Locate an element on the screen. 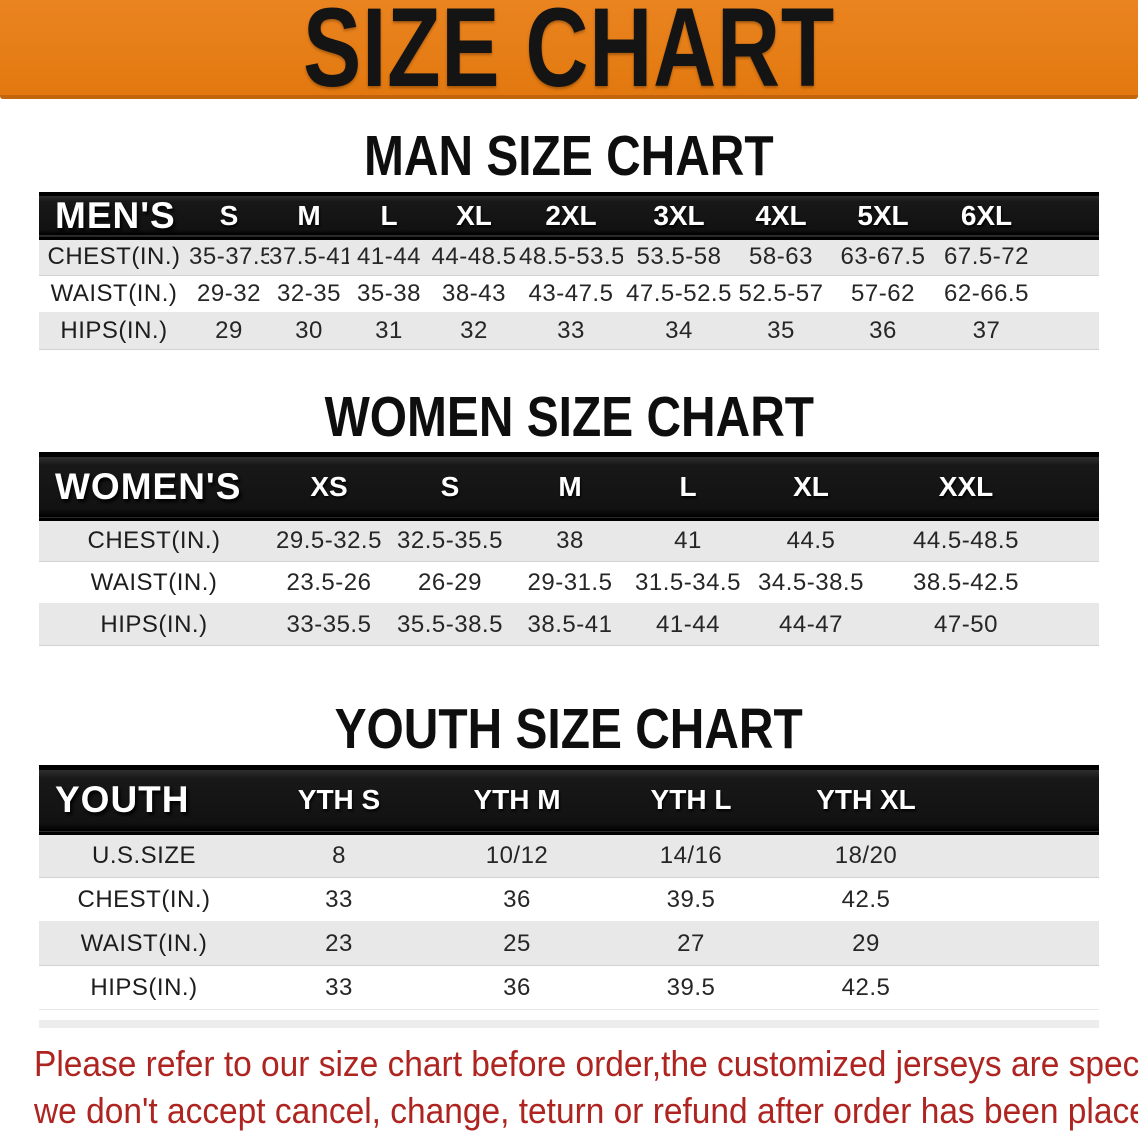 This screenshot has width=1138, height=1132. size-value-cell: 18/20 is located at coordinates (866, 856).